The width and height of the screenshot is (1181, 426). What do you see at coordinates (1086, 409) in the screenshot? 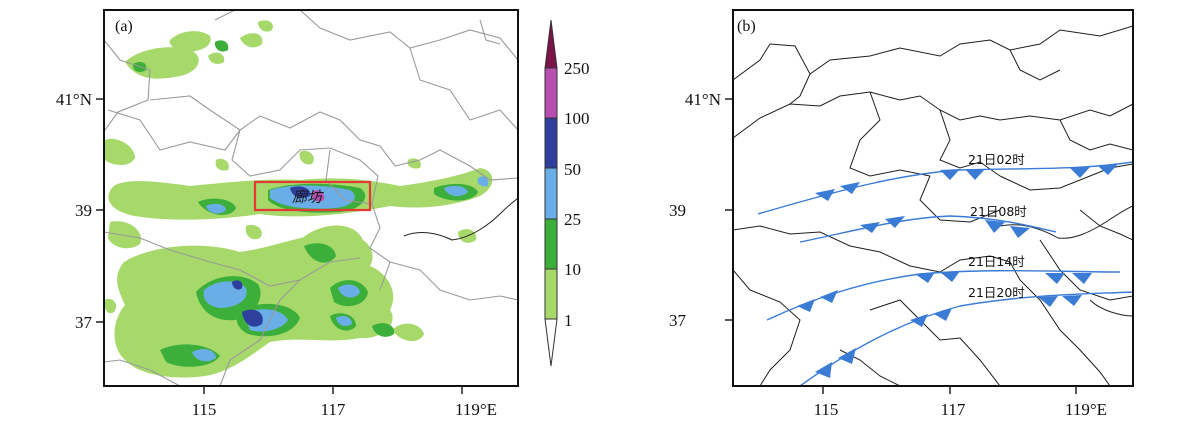
I see `lon-label-b-119: 119°E` at bounding box center [1086, 409].